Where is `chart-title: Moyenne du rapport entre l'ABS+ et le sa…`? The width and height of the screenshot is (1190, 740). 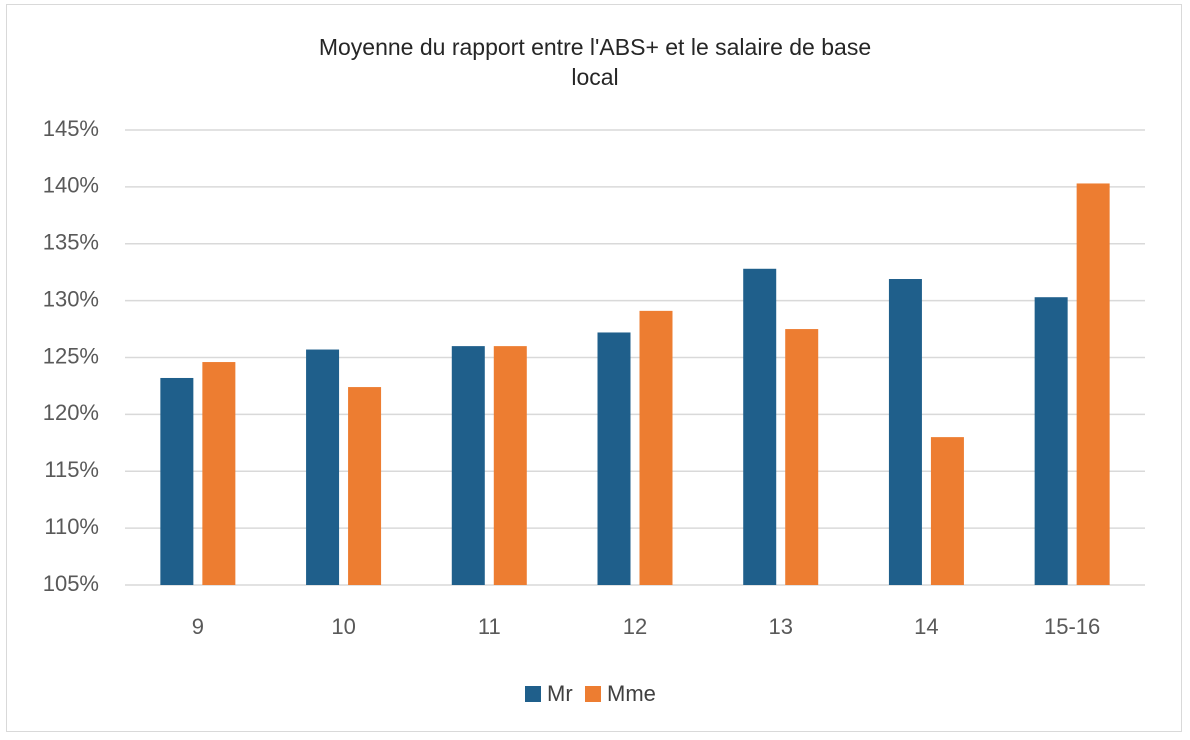 chart-title: Moyenne du rapport entre l'ABS+ et le sa… is located at coordinates (595, 62).